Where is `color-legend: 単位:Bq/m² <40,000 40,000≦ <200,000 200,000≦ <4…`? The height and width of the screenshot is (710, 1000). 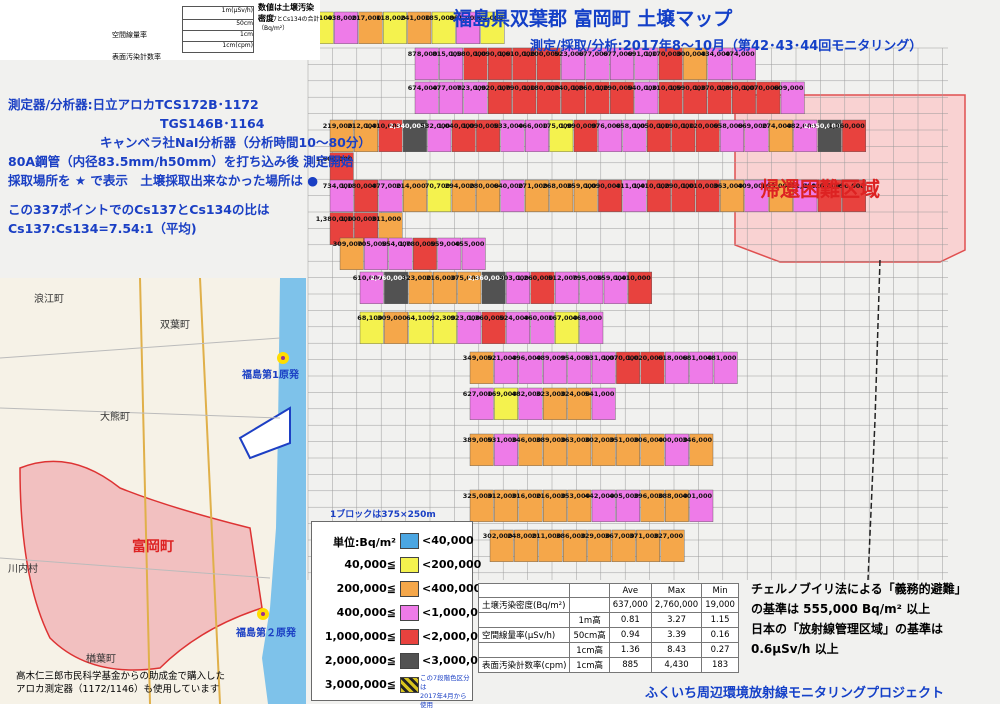 color-legend: 単位:Bq/m² <40,000 40,000≦ <200,000 200,000≦ <4… is located at coordinates (402, 615).